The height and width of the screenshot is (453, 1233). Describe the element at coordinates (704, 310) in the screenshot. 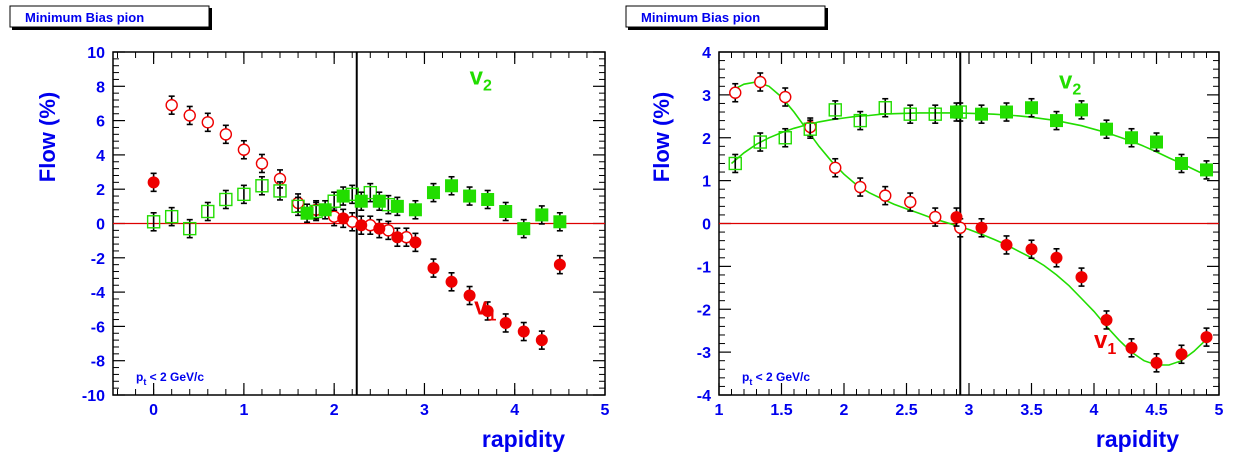

I see `right-y-tick-label: -2` at that location.